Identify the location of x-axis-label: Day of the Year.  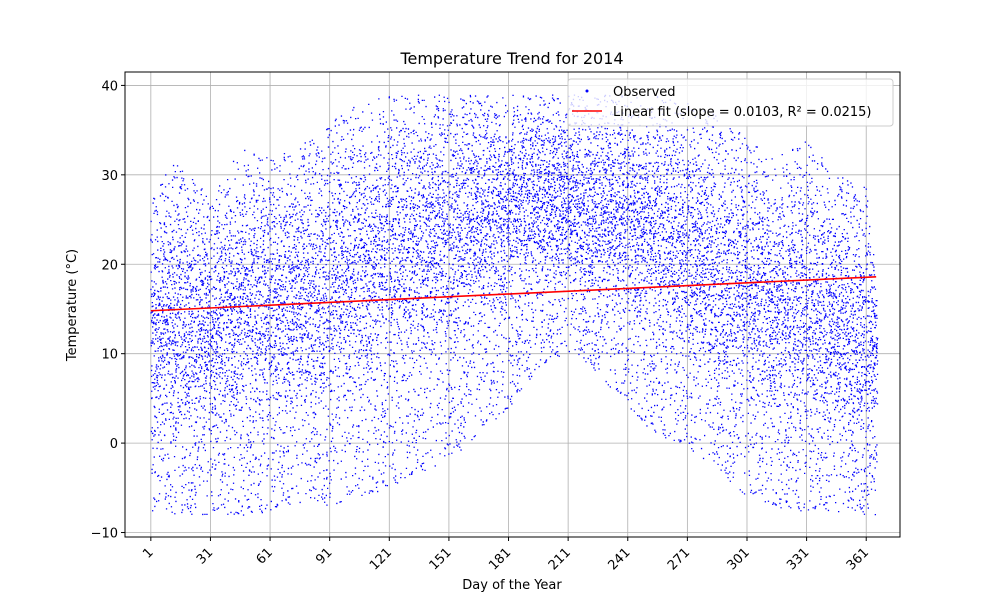
(512, 585).